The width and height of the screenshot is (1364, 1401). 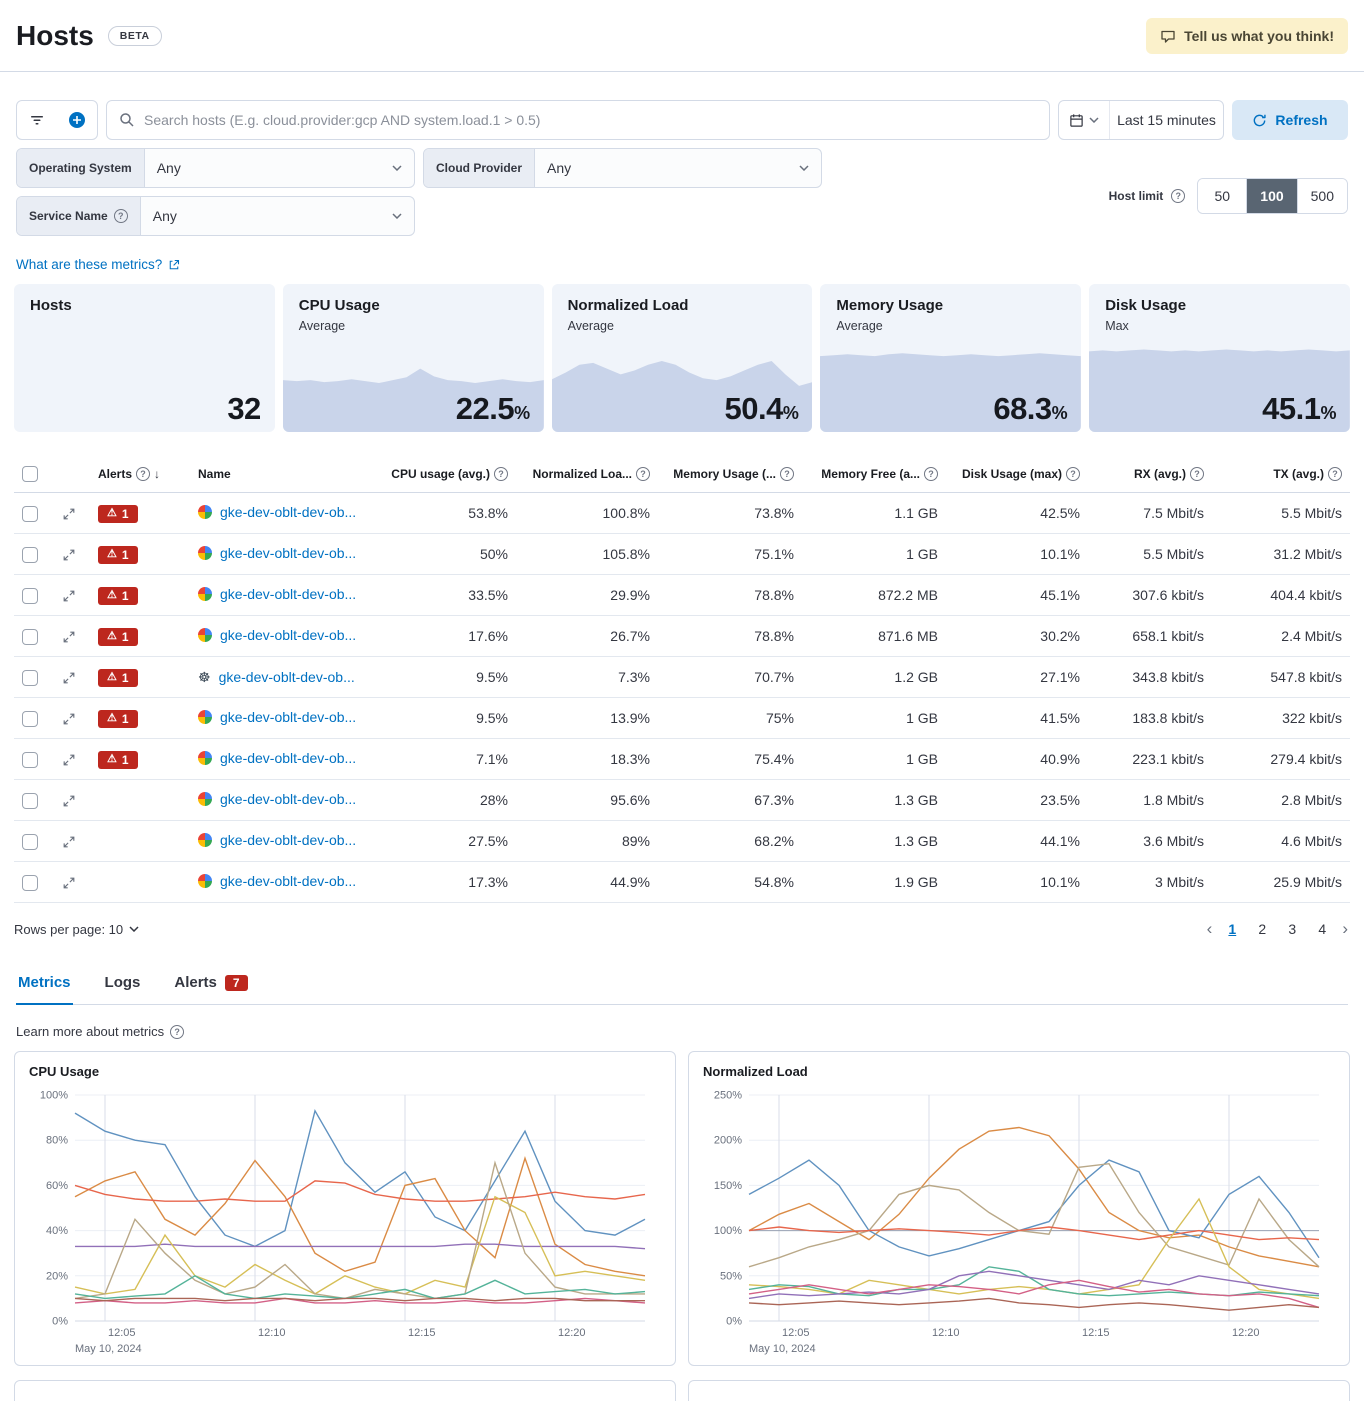 What do you see at coordinates (100, 1031) in the screenshot?
I see `learn-more-metrics-link: Learn more about metrics ?` at bounding box center [100, 1031].